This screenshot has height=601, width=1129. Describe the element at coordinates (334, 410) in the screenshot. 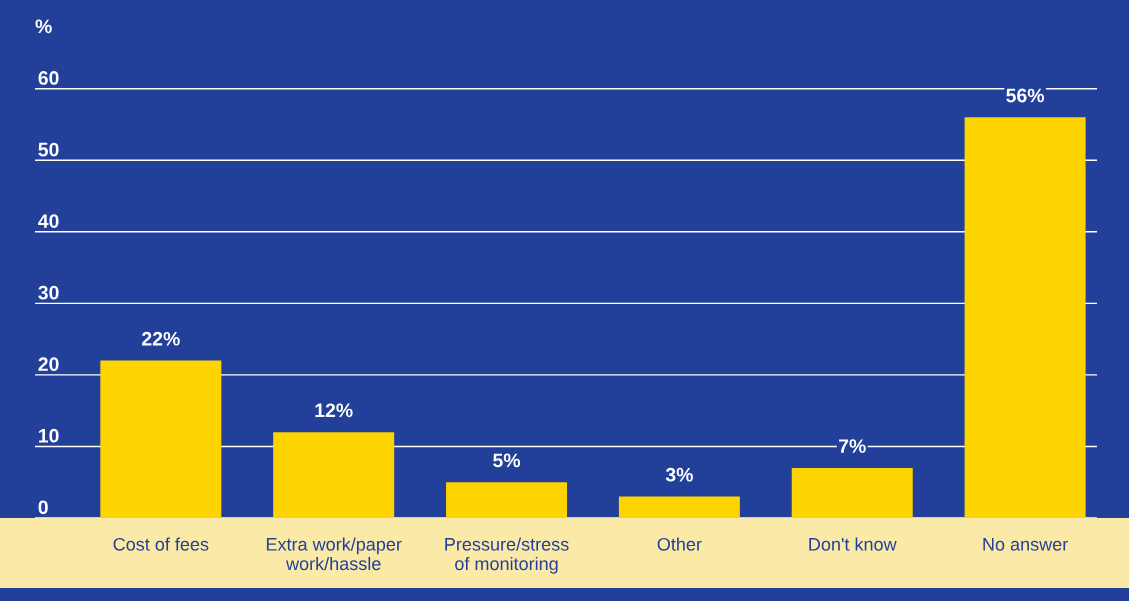

I see `data-label: 12%` at that location.